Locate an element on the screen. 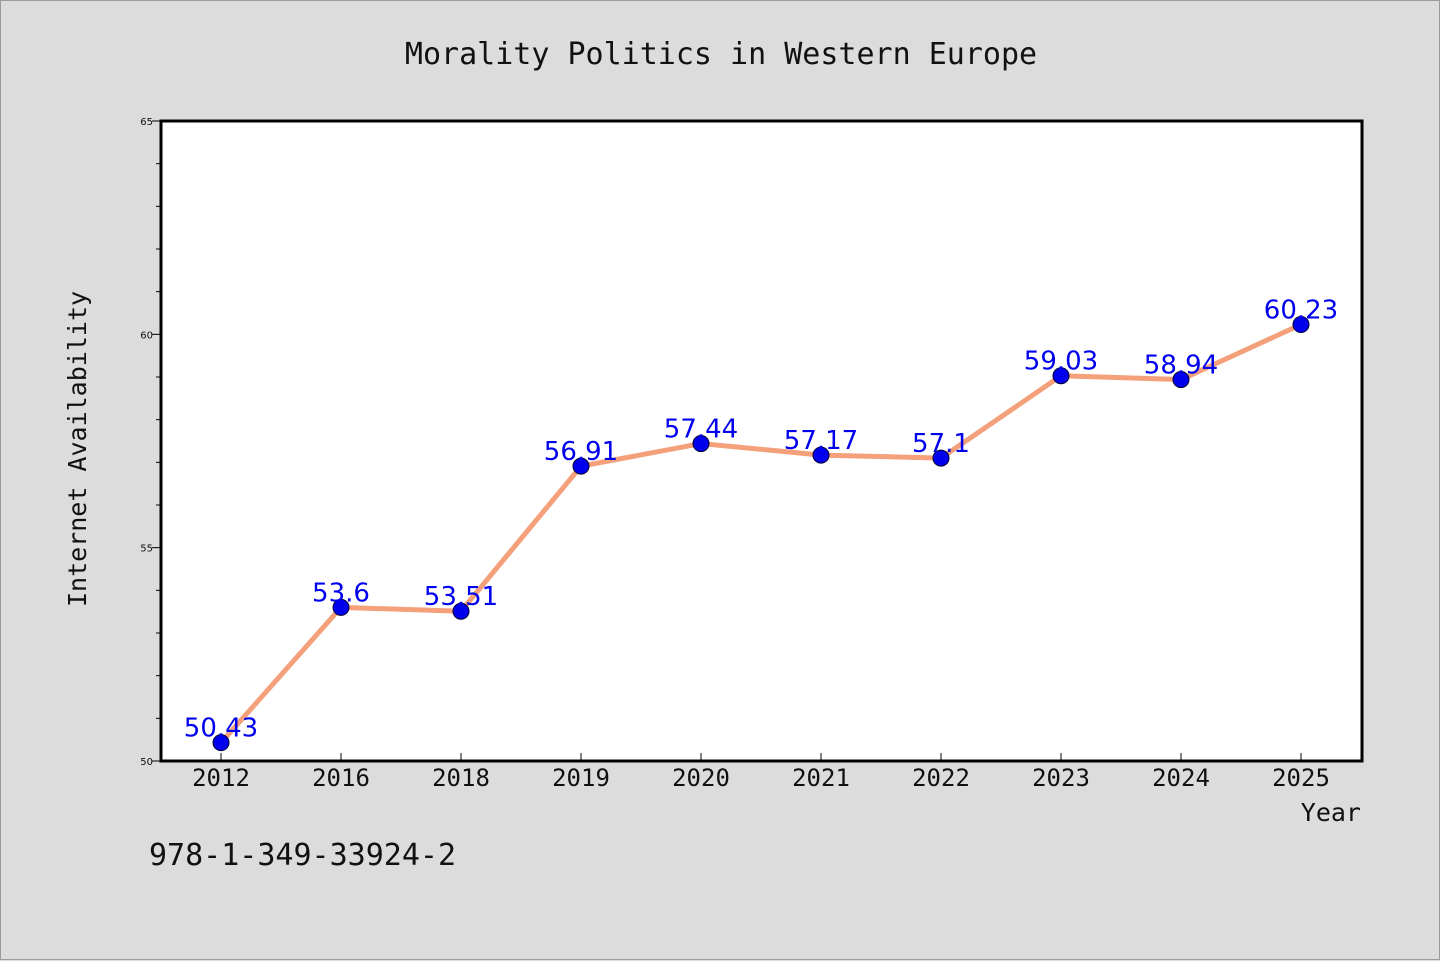  data-label: 57.1 is located at coordinates (941, 444).